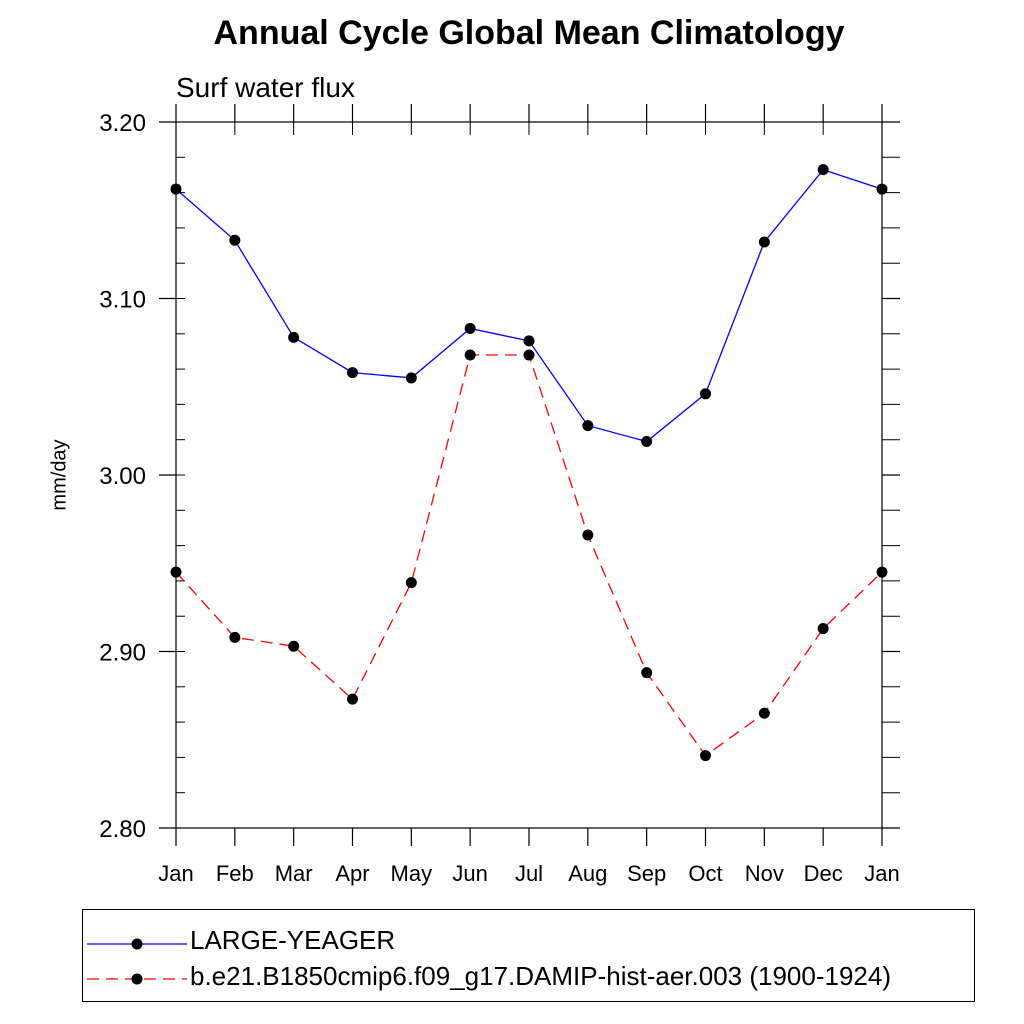 Image resolution: width=1024 pixels, height=1024 pixels. I want to click on x-tick-label: Jun, so click(469, 873).